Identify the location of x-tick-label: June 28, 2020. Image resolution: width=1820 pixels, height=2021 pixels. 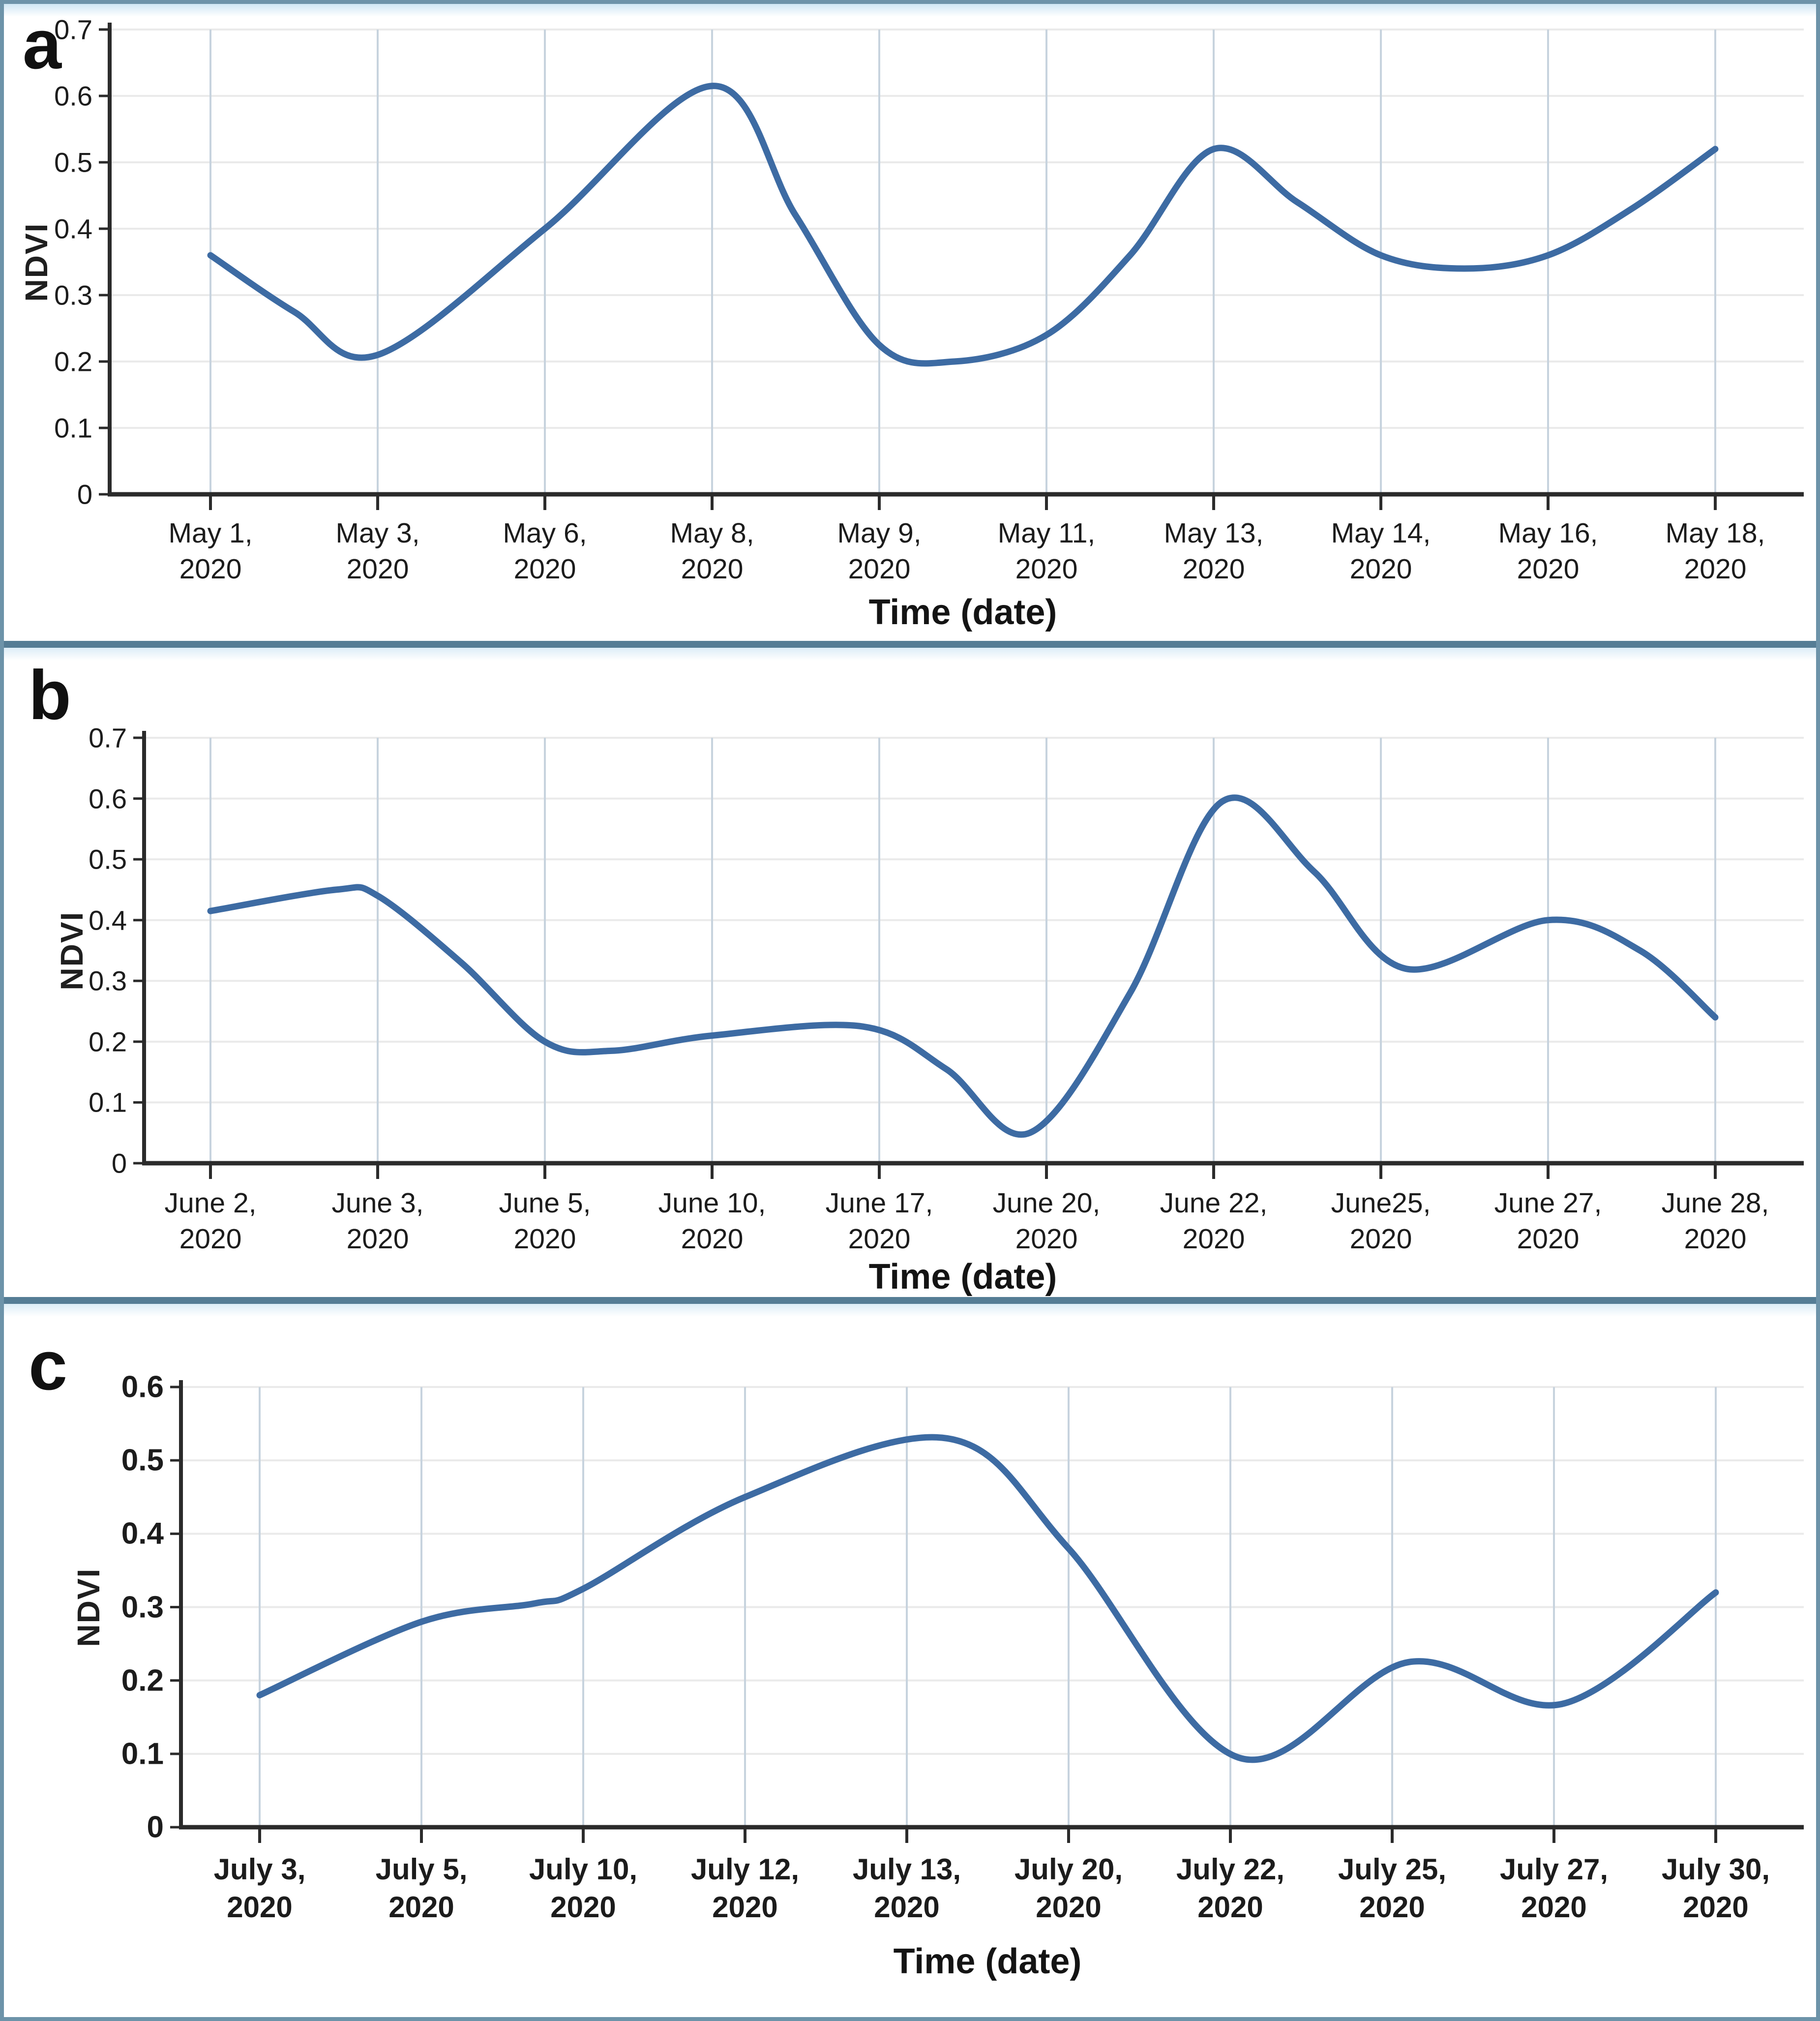
(1715, 1221).